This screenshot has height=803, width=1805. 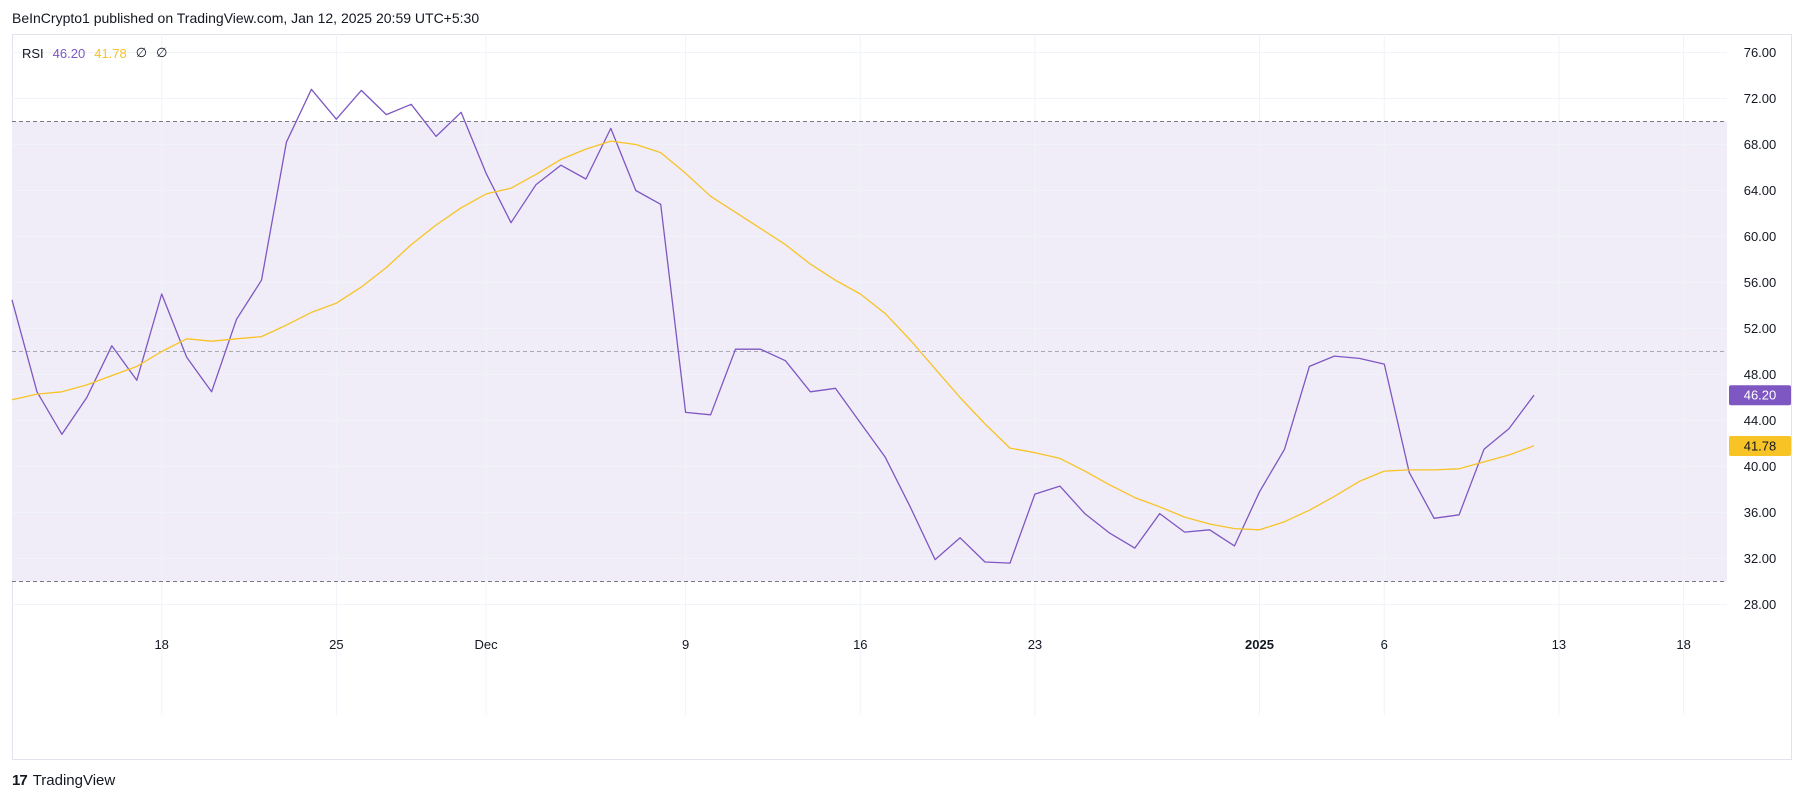 I want to click on y-tick-label: 44.00, so click(x=1760, y=420).